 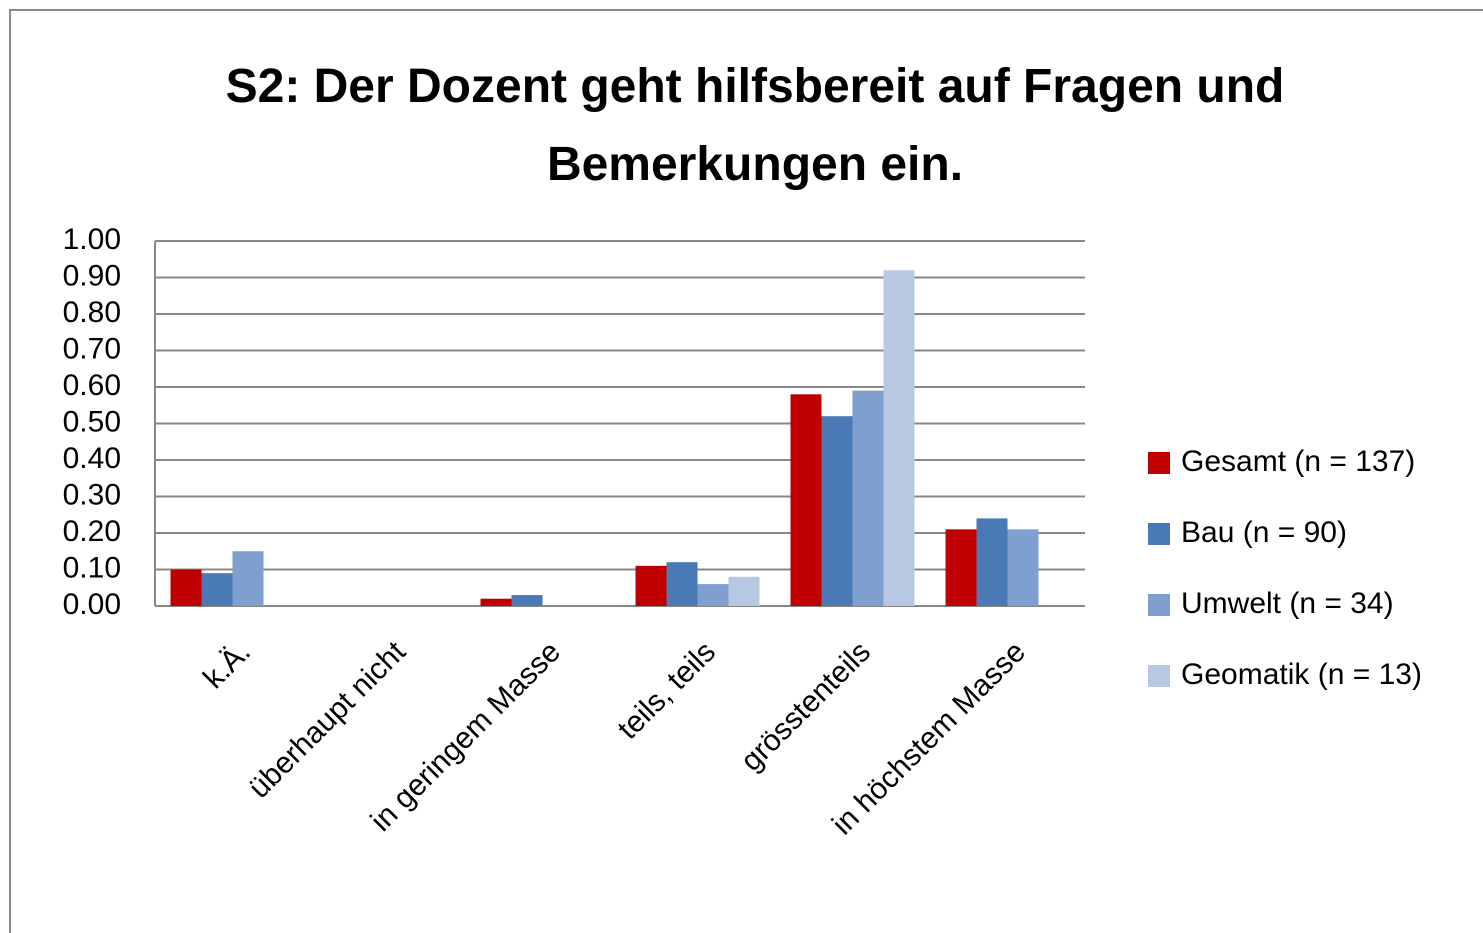 What do you see at coordinates (1287, 603) in the screenshot?
I see `legend-label: Umwelt (n = 34)` at bounding box center [1287, 603].